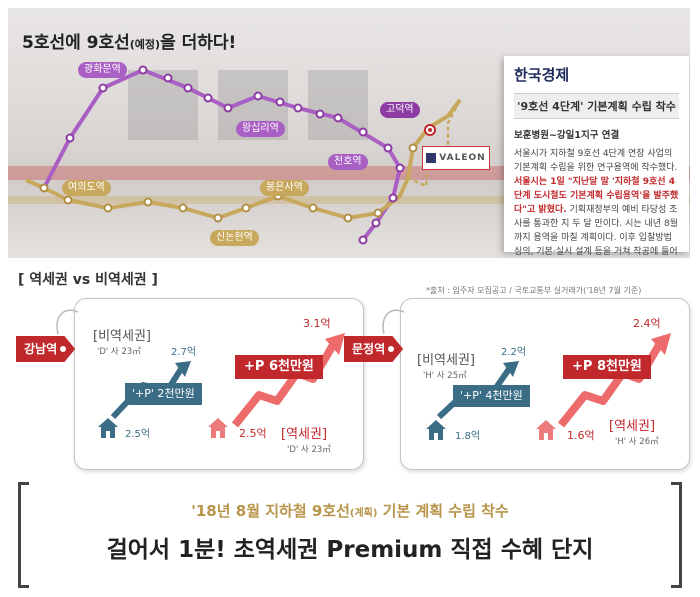  Describe the element at coordinates (350, 511) in the screenshot. I see `banner-subtitle: '18년 8월 지하철 9호선(계획) 기본 계획 수립 착수` at that location.